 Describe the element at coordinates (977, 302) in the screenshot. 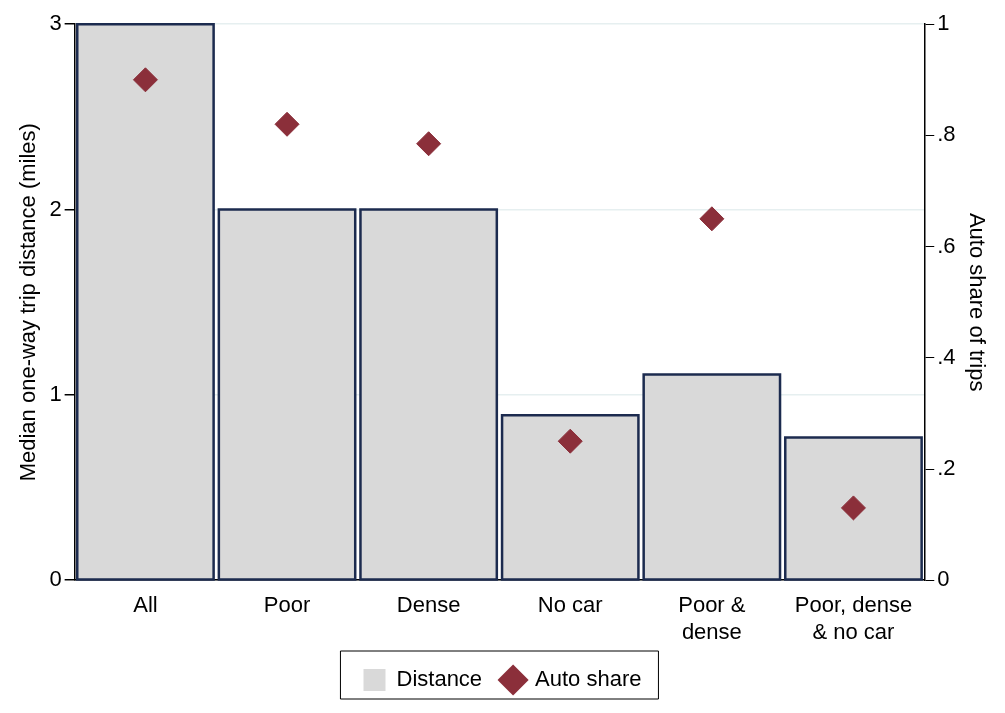

I see `y2-axis-title: Auto share of trips` at that location.